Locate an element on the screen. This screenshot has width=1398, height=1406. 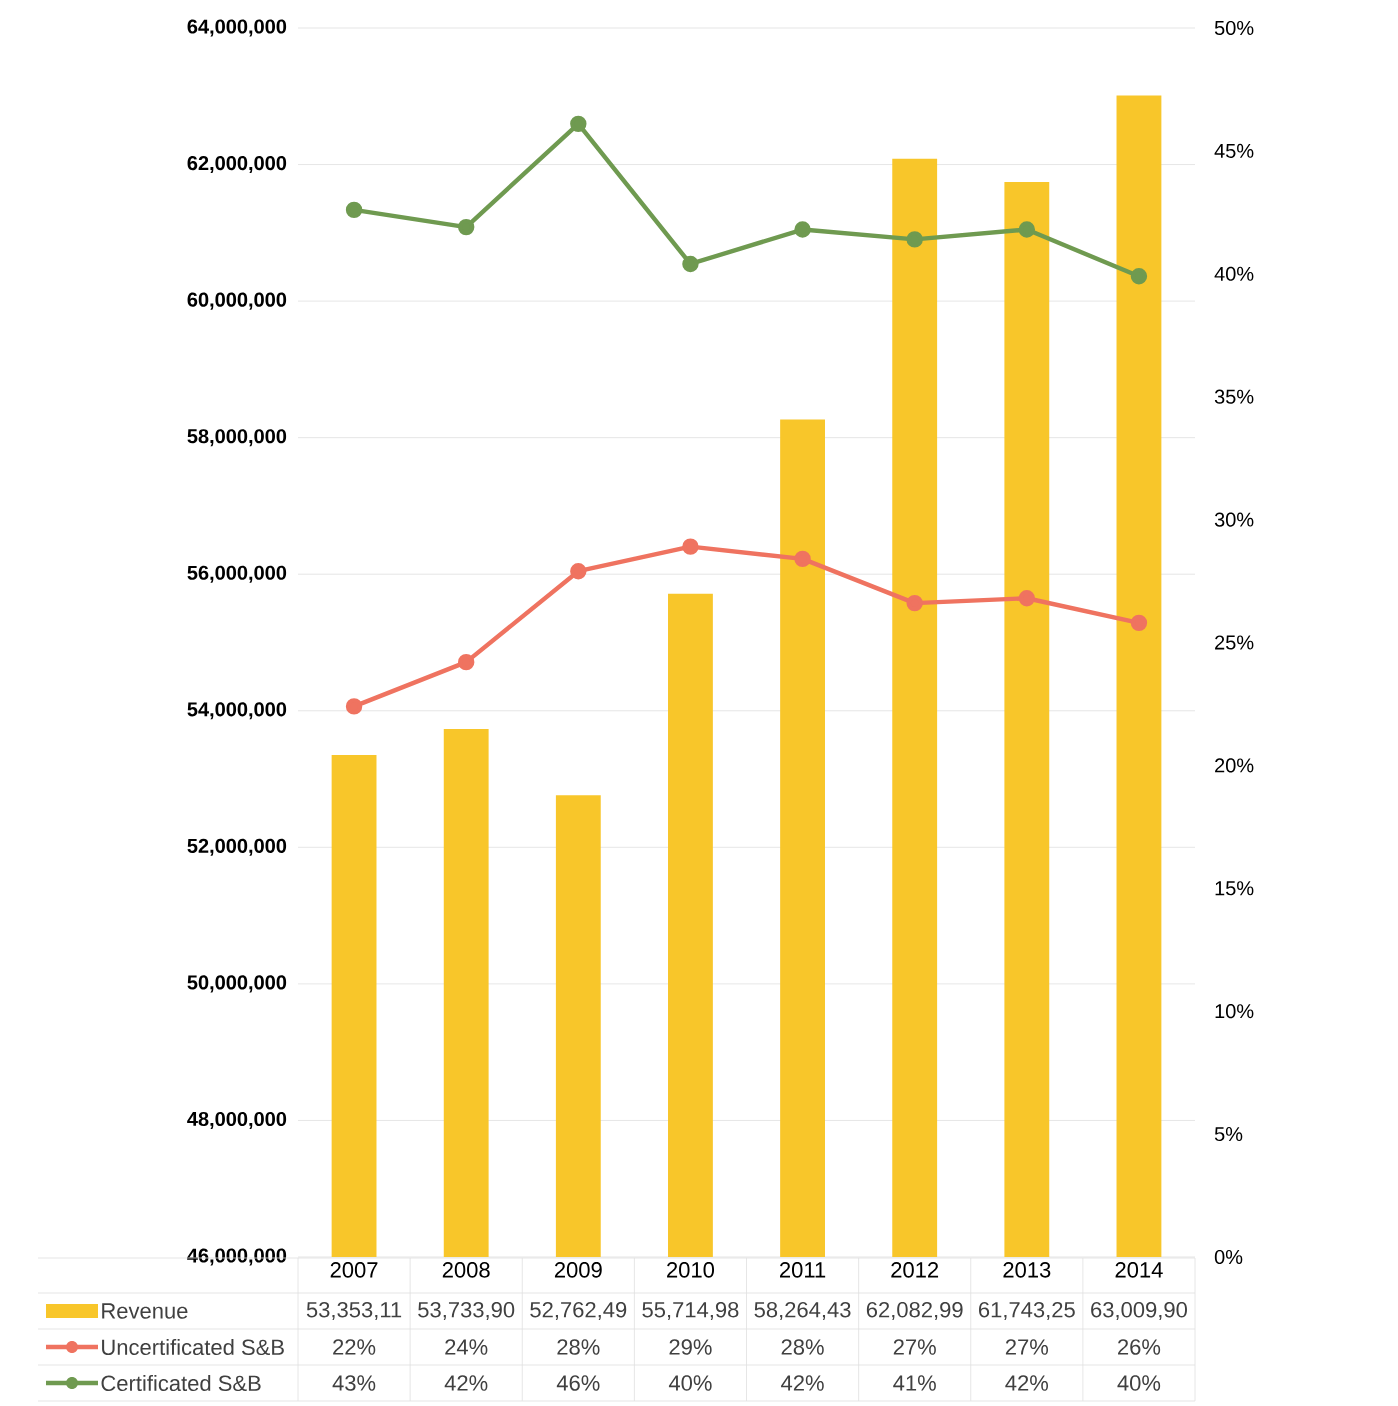
x-tick-label: 2008 is located at coordinates (466, 1270).